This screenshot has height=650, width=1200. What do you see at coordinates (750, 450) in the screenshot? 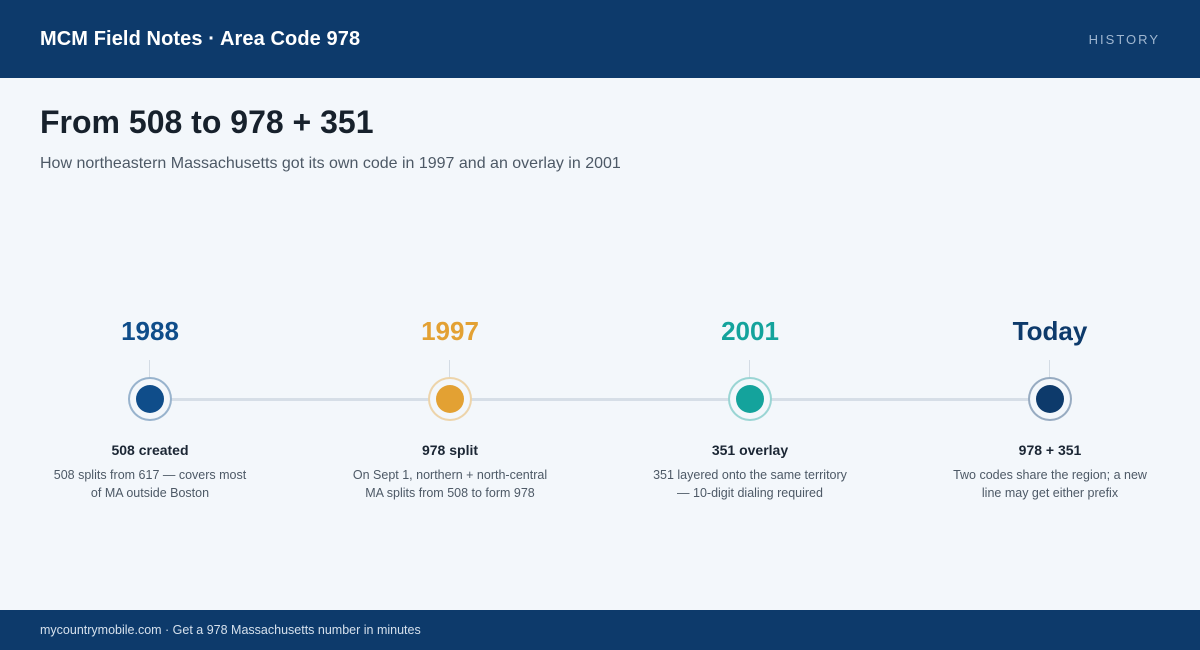
I see `milestone-label: 351 overlay` at bounding box center [750, 450].